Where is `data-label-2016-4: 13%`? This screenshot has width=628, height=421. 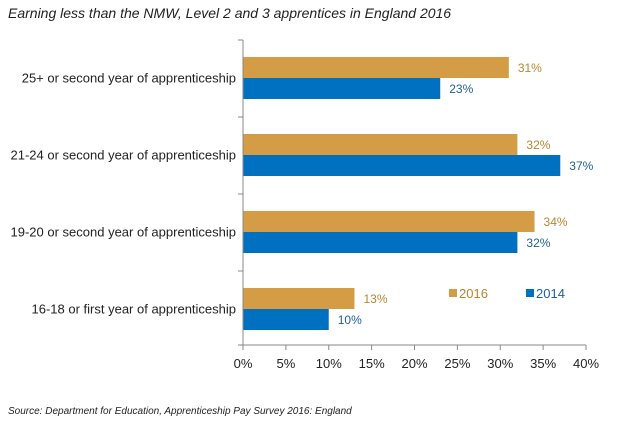
data-label-2016-4: 13% is located at coordinates (375, 299).